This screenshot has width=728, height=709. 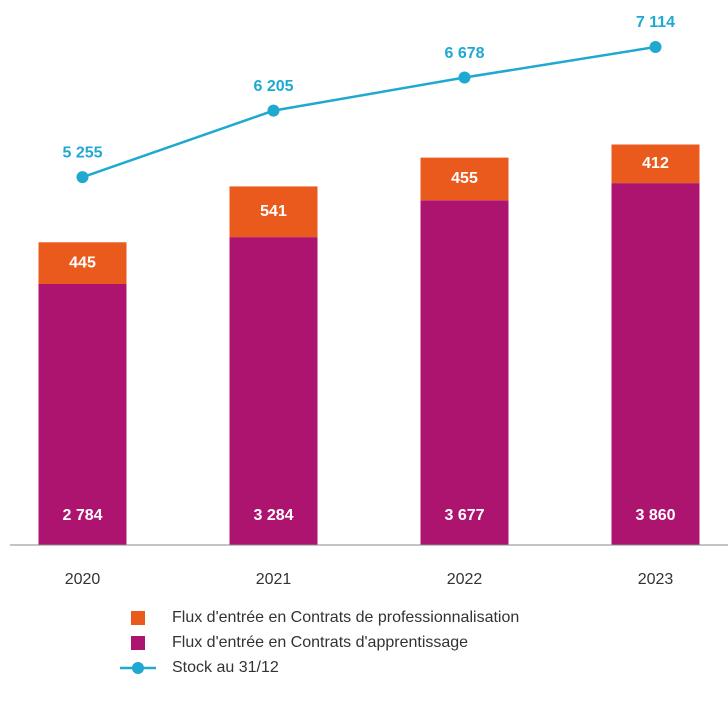 I want to click on x-tick-label: 2021, so click(x=274, y=579).